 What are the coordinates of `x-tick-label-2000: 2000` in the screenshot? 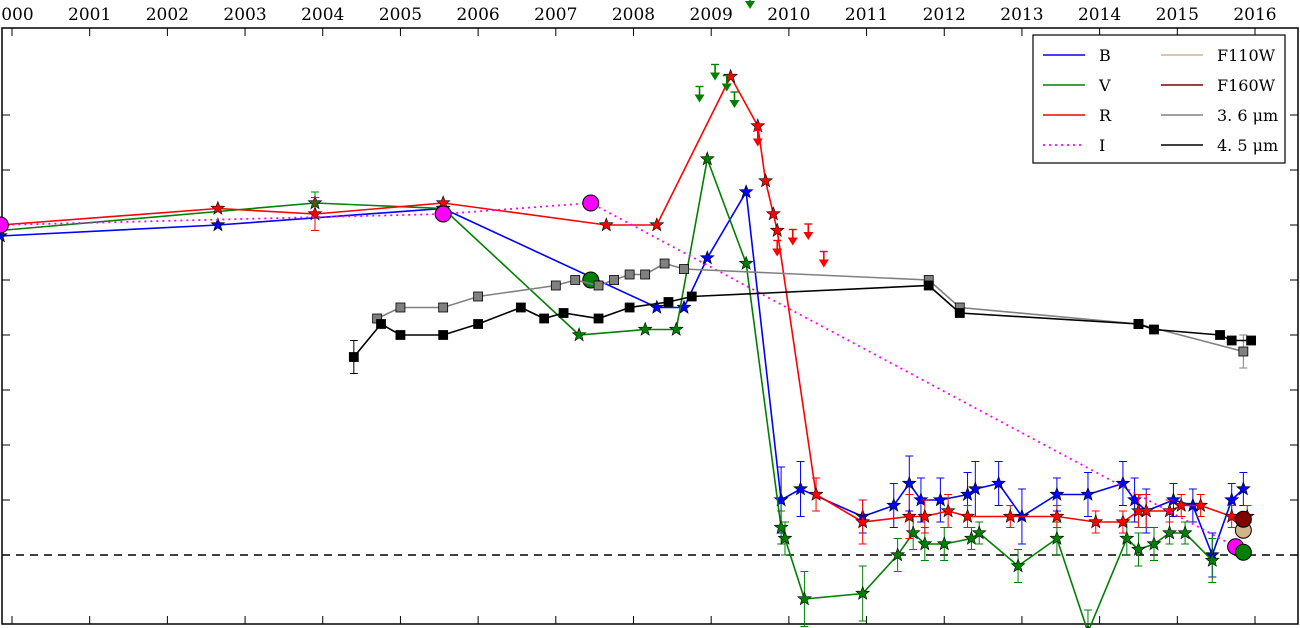 It's located at (17, 15).